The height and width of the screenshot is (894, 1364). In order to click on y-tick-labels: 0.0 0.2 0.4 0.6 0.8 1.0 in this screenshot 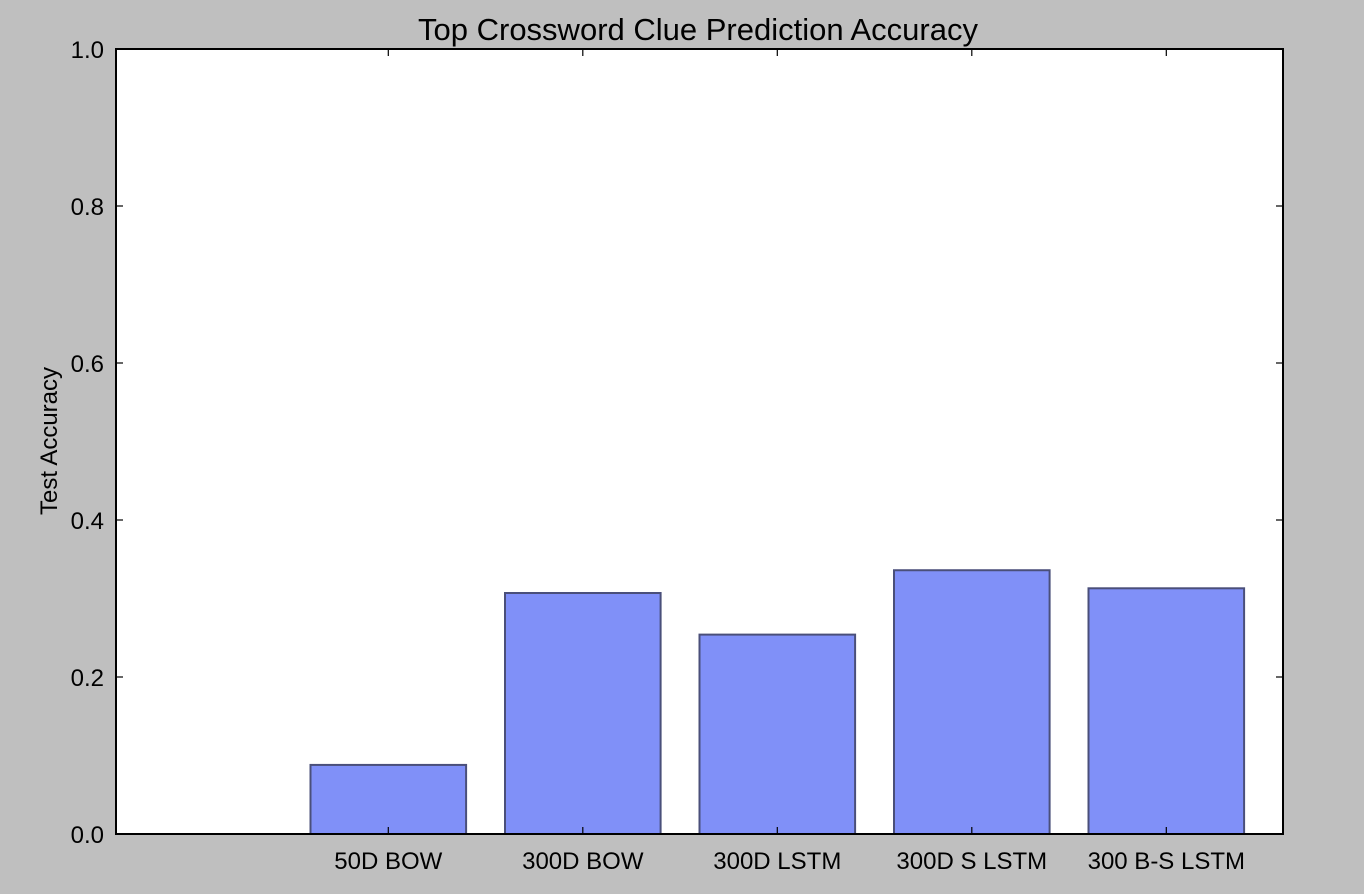, I will do `click(87, 443)`.